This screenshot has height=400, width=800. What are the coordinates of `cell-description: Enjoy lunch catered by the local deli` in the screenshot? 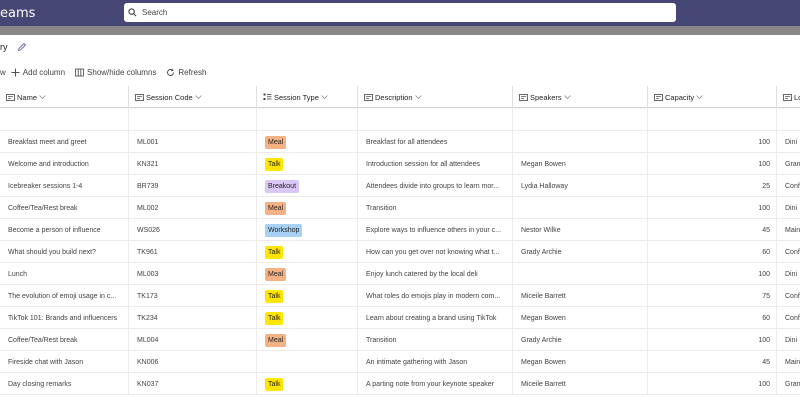 It's located at (434, 274).